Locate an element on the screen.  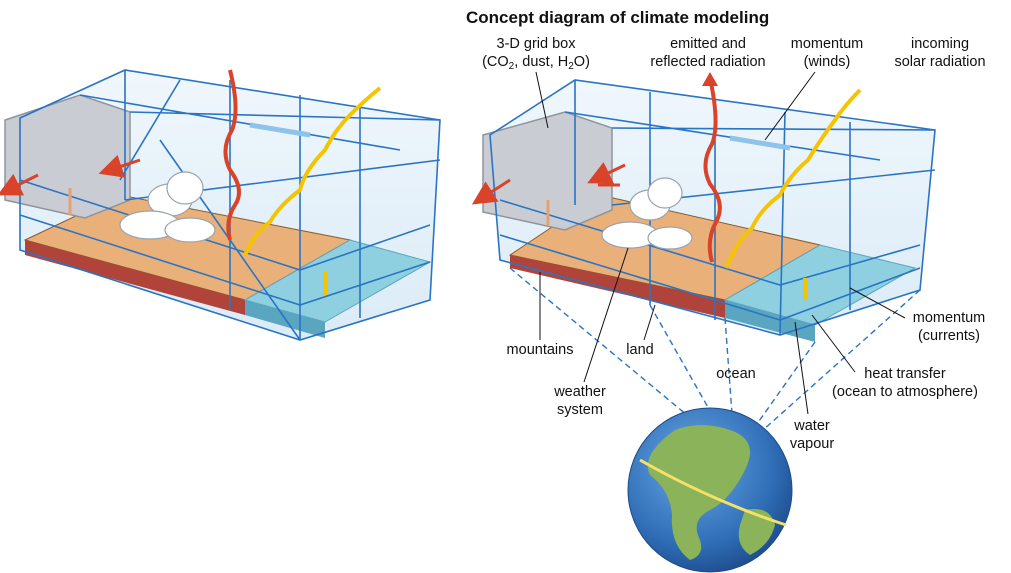
label-winds: momentum (winds) is located at coordinates (814, 88).